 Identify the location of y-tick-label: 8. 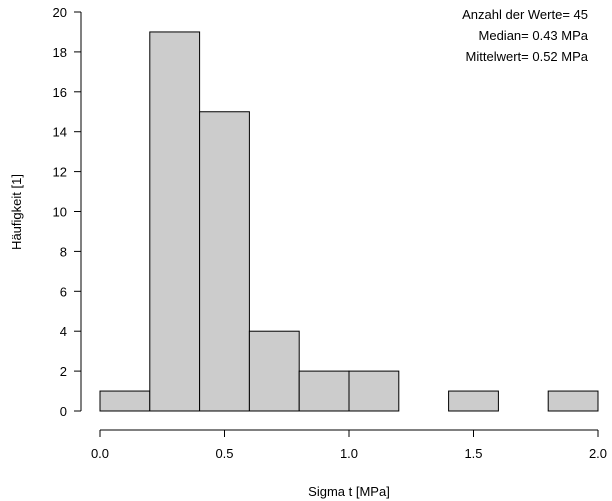
(63, 251).